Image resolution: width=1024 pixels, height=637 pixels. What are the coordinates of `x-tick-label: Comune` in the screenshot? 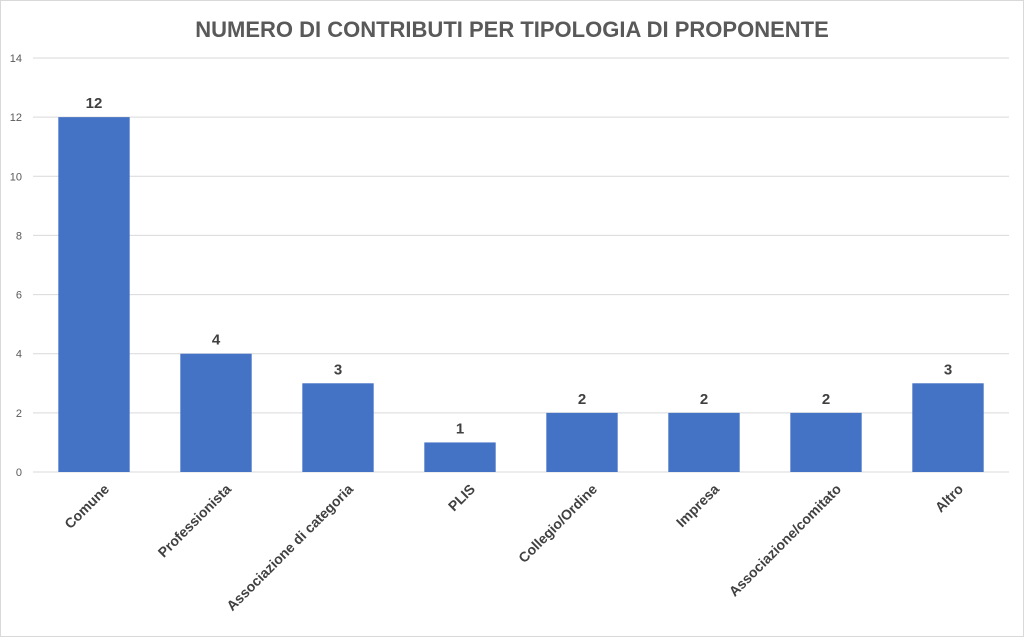 It's located at (86, 506).